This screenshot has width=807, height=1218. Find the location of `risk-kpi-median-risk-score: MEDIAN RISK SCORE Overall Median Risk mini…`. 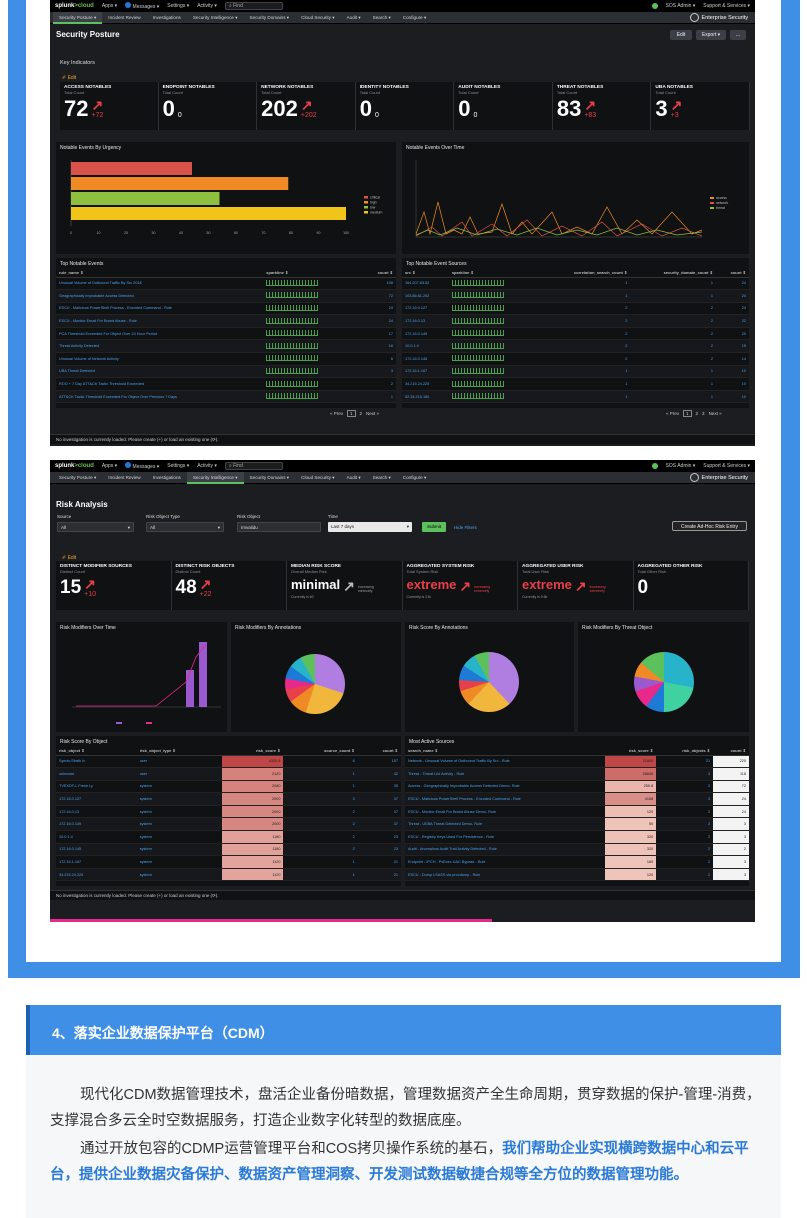

risk-kpi-median-risk-score: MEDIAN RISK SCORE Overall Median Risk mini… is located at coordinates (345, 585).